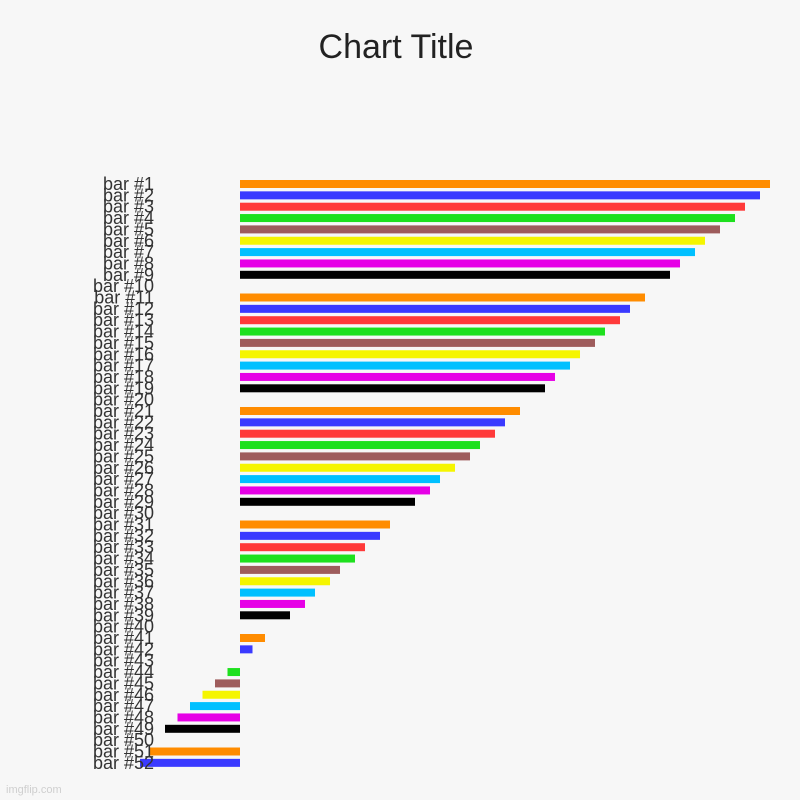 This screenshot has width=800, height=800. I want to click on category-label: bar #19, so click(123, 388).